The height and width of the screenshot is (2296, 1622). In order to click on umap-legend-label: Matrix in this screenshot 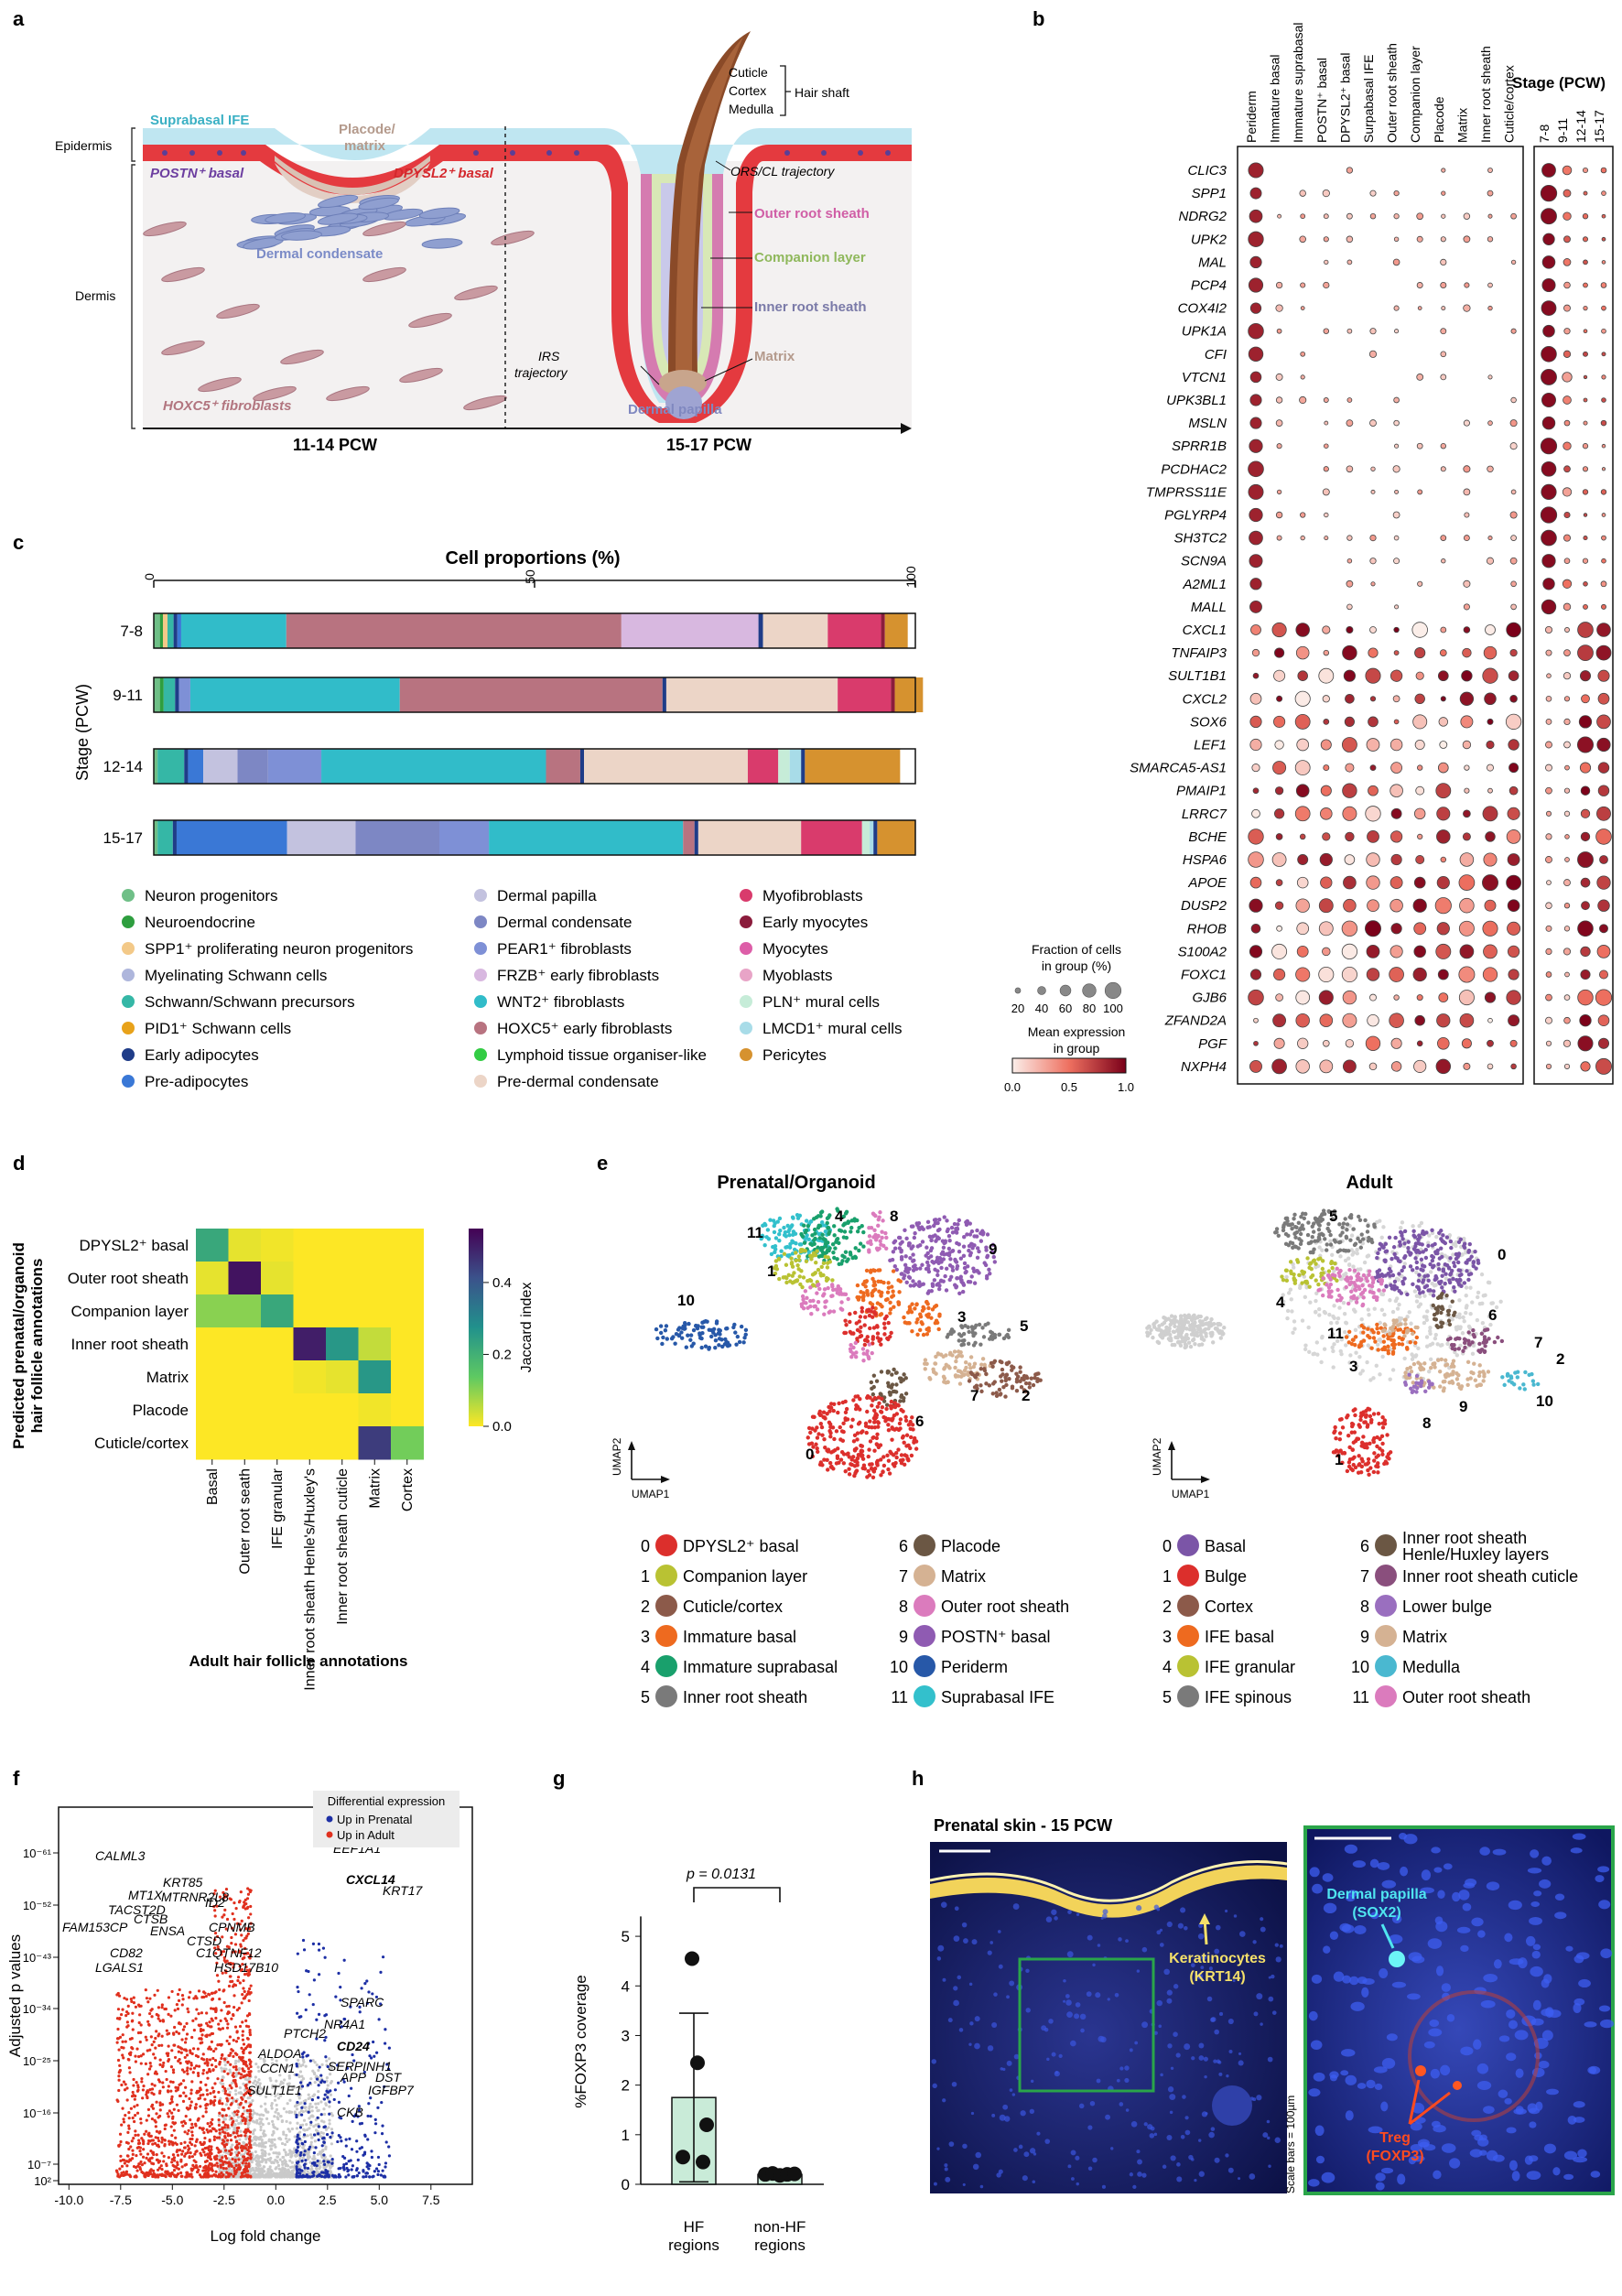, I will do `click(1424, 1637)`.